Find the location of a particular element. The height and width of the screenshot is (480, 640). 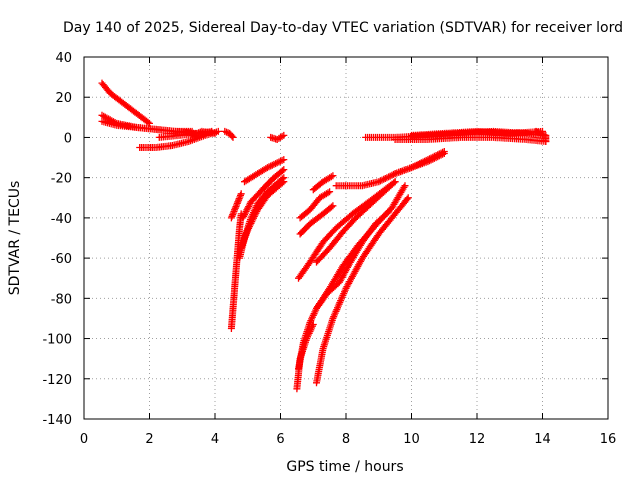

y-tick-label: -40 is located at coordinates (61, 219).